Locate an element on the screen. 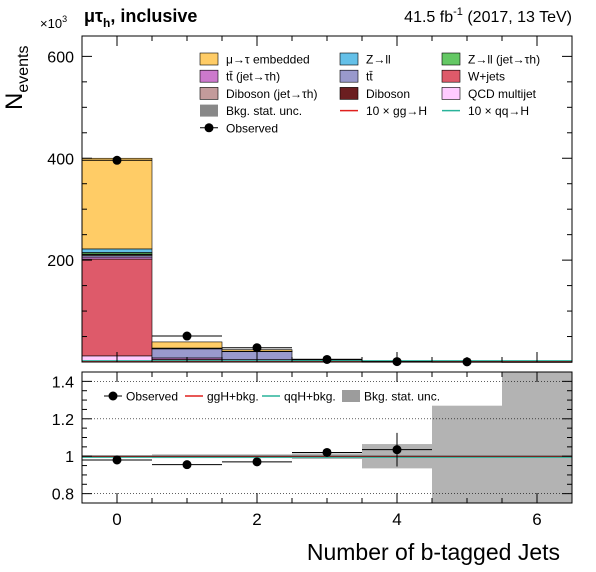 Image resolution: width=596 pixels, height=572 pixels. y-tick-label: 600 is located at coordinates (60, 57).